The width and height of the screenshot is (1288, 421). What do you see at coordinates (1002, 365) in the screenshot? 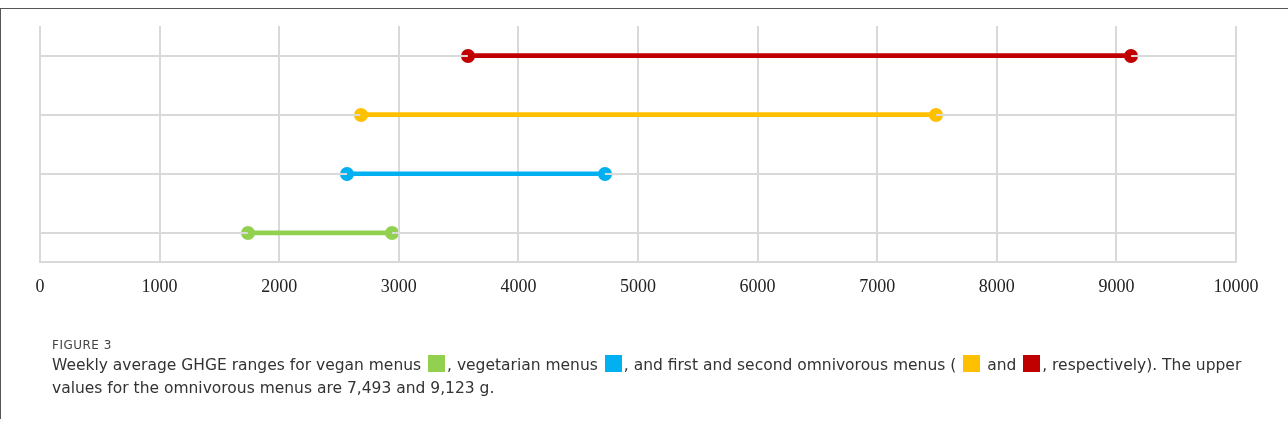
I see `text: and` at bounding box center [1002, 365].